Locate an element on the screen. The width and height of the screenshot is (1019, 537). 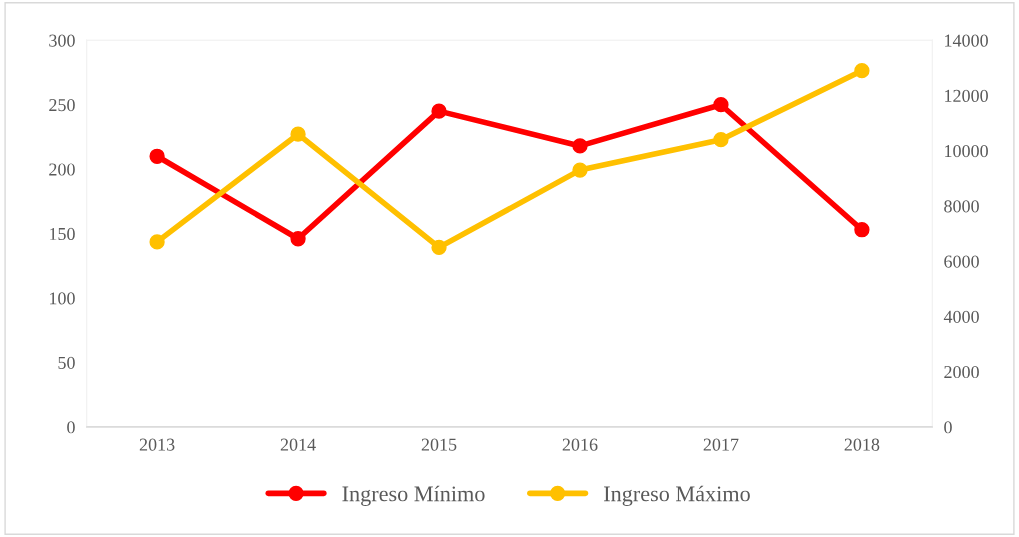
y2-tick-label: 6000 is located at coordinates (961, 261).